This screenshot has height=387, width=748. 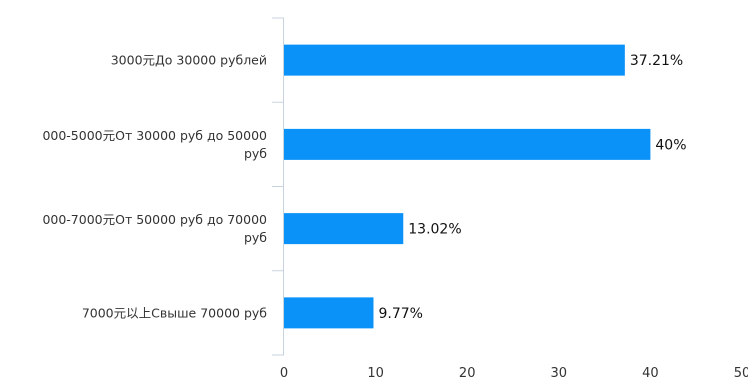 I want to click on x-tick-label: 40, so click(x=650, y=373).